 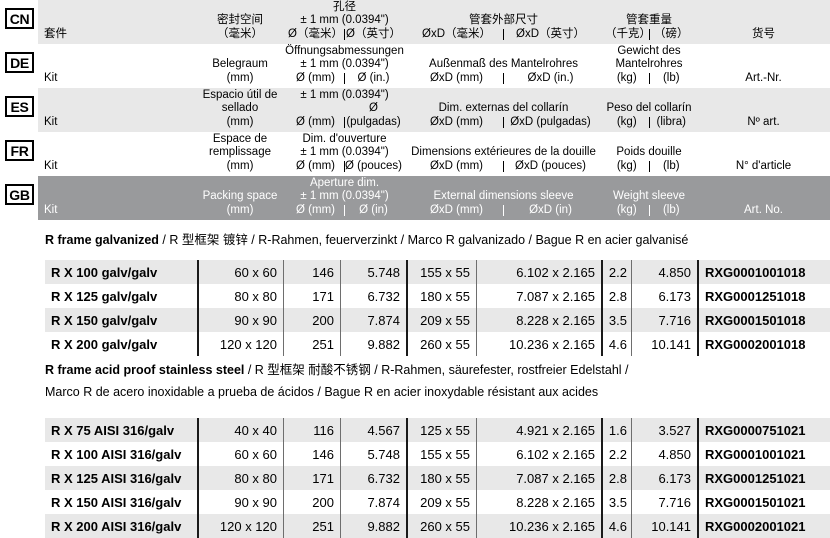 I want to click on cell-kit: R X 200 galv/galv, so click(x=104, y=344).